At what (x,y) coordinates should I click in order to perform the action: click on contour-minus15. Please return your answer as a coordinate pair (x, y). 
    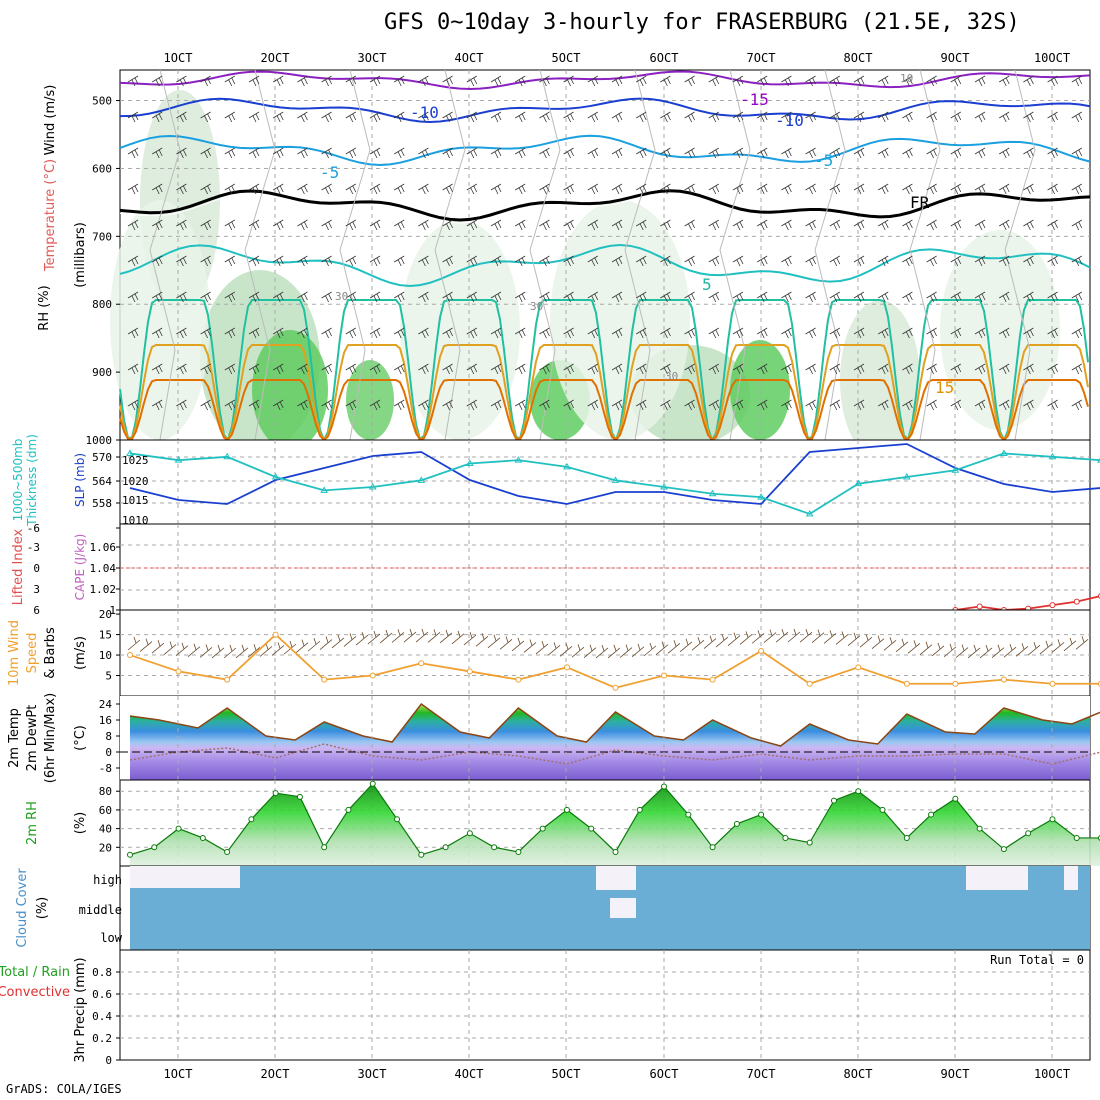
    Looking at the image, I should click on (605, 80).